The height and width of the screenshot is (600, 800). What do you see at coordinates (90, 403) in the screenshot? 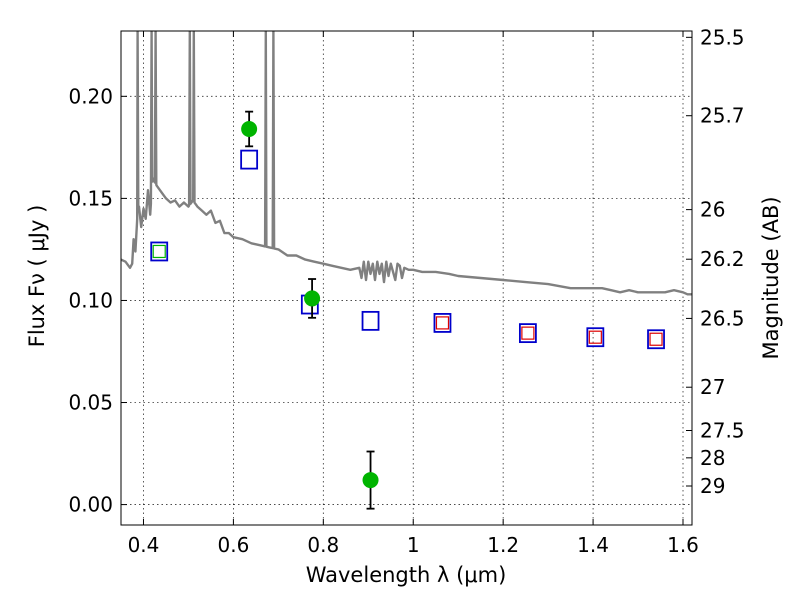
I see `y-tick-label: 0.05` at bounding box center [90, 403].